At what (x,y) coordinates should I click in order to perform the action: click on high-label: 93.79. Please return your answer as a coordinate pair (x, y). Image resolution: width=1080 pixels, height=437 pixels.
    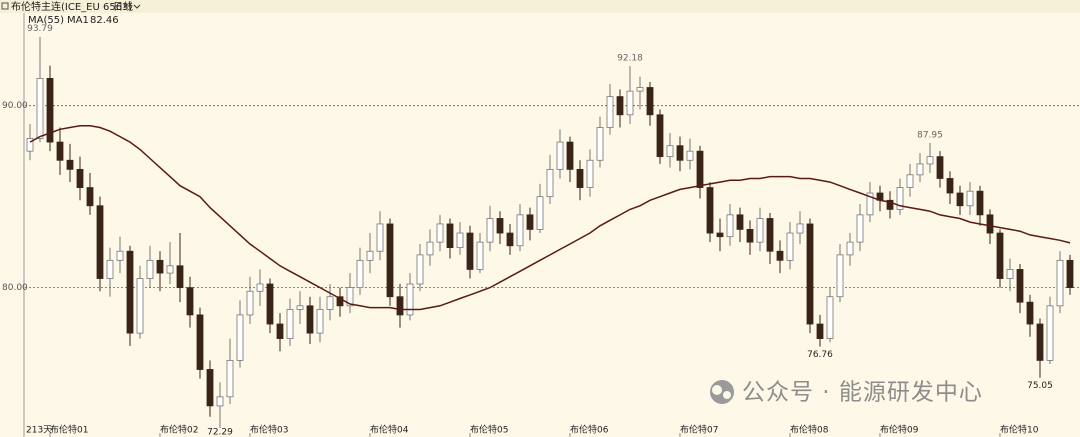
    Looking at the image, I should click on (40, 29).